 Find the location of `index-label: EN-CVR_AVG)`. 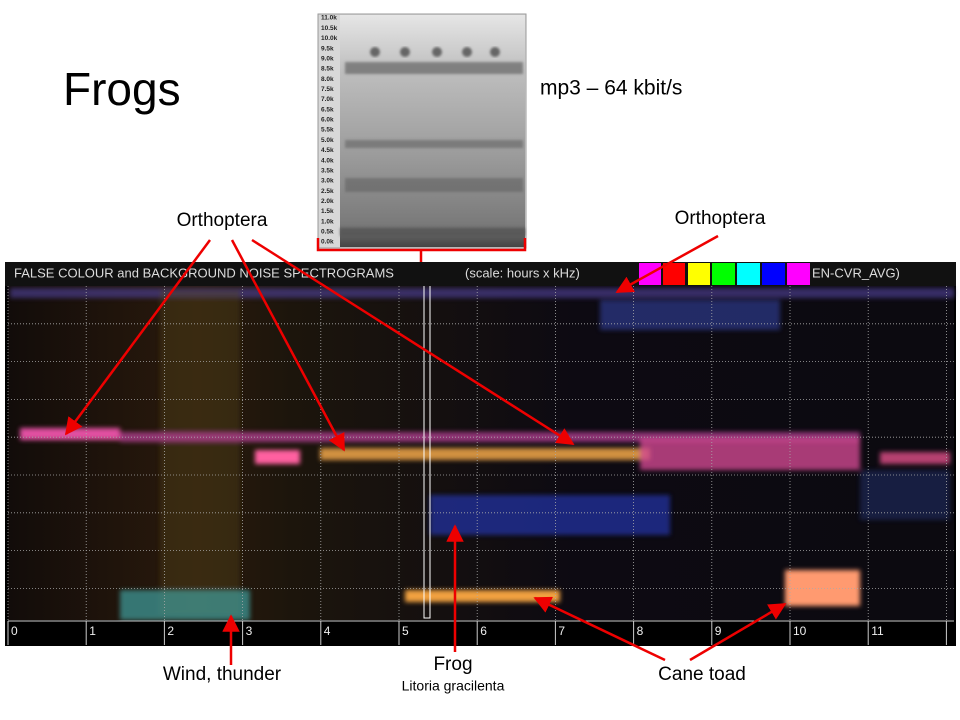

index-label: EN-CVR_AVG) is located at coordinates (856, 272).